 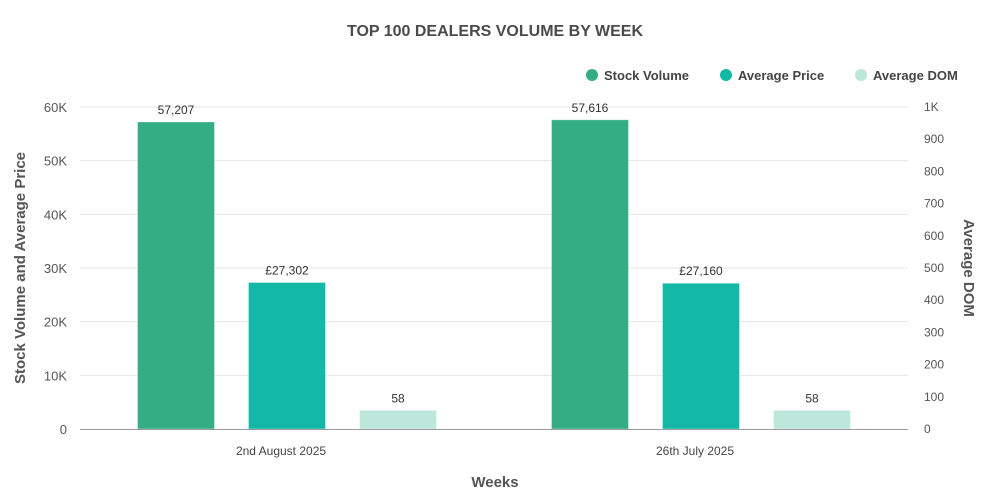 What do you see at coordinates (934, 365) in the screenshot?
I see `y-right-tick-label: 200` at bounding box center [934, 365].